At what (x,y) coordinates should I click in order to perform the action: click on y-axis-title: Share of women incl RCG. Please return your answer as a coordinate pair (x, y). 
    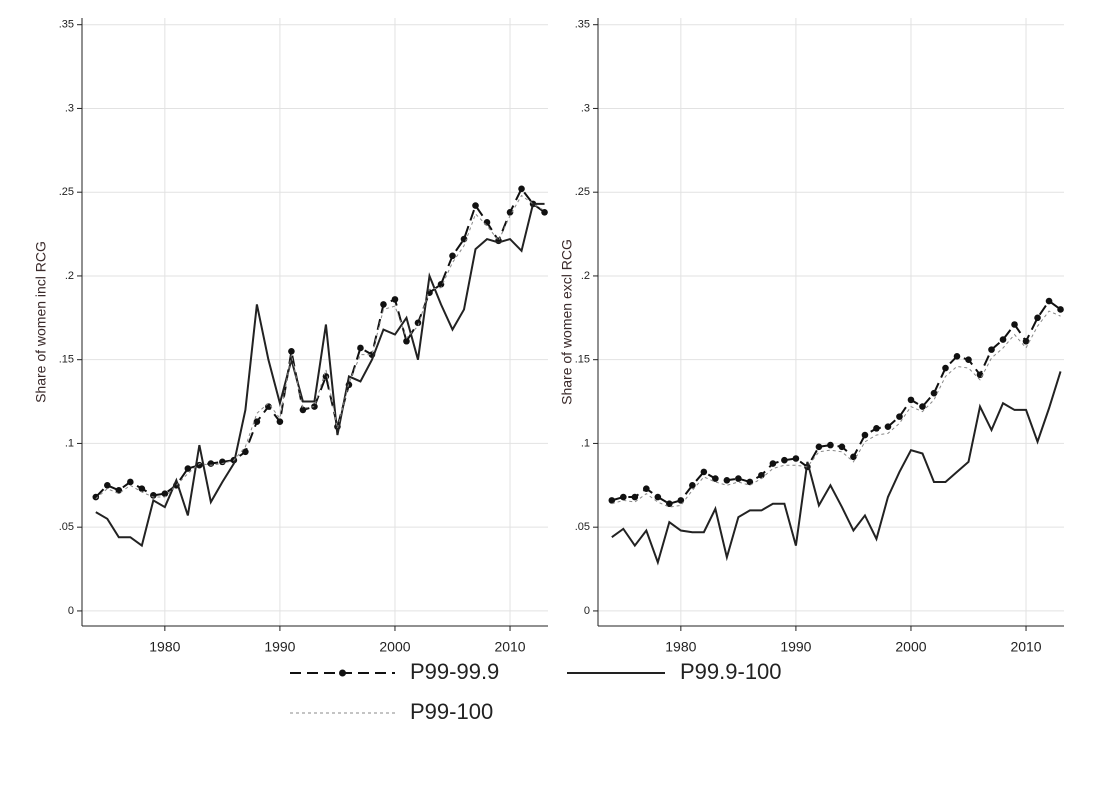
    Looking at the image, I should click on (41, 322).